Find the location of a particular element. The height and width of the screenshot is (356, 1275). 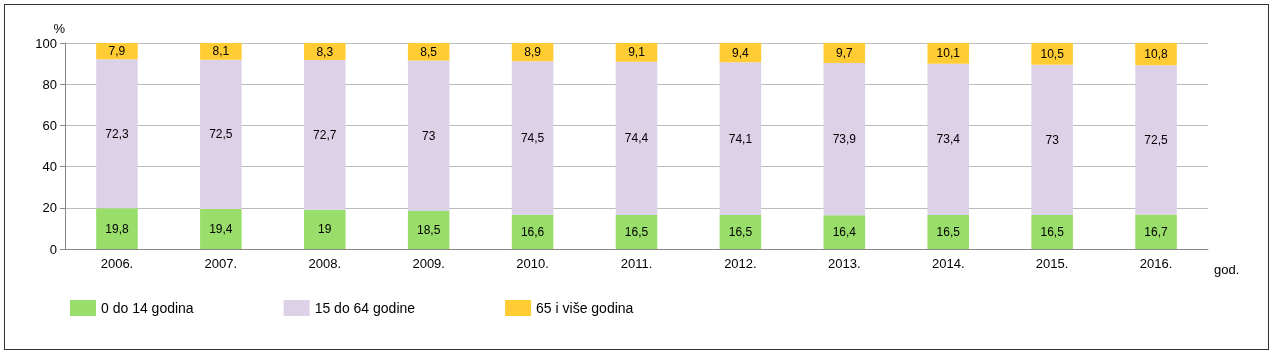

data-label: 9,4 is located at coordinates (741, 52).